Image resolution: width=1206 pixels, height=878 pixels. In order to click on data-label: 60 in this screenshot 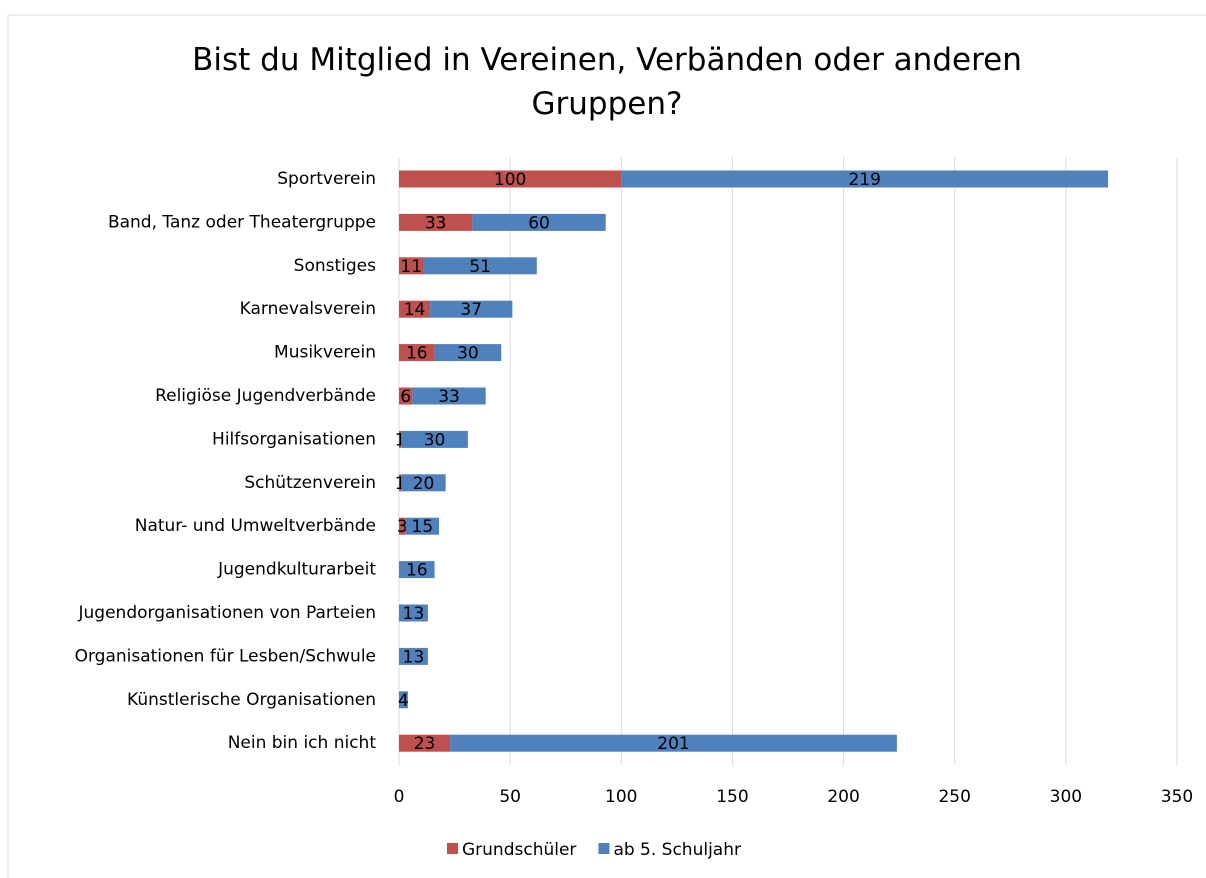, I will do `click(539, 223)`.